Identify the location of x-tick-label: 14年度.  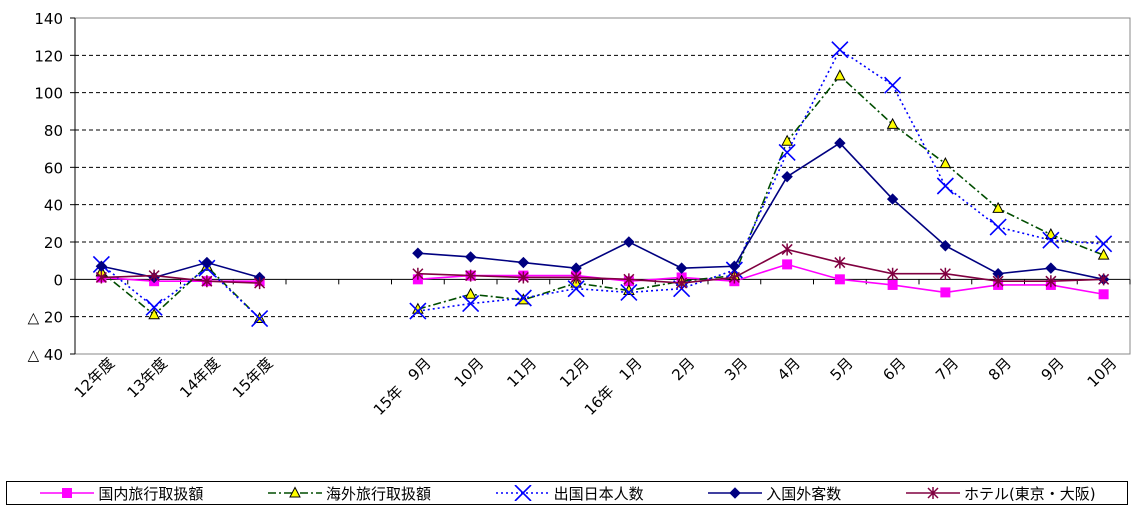
(199, 377).